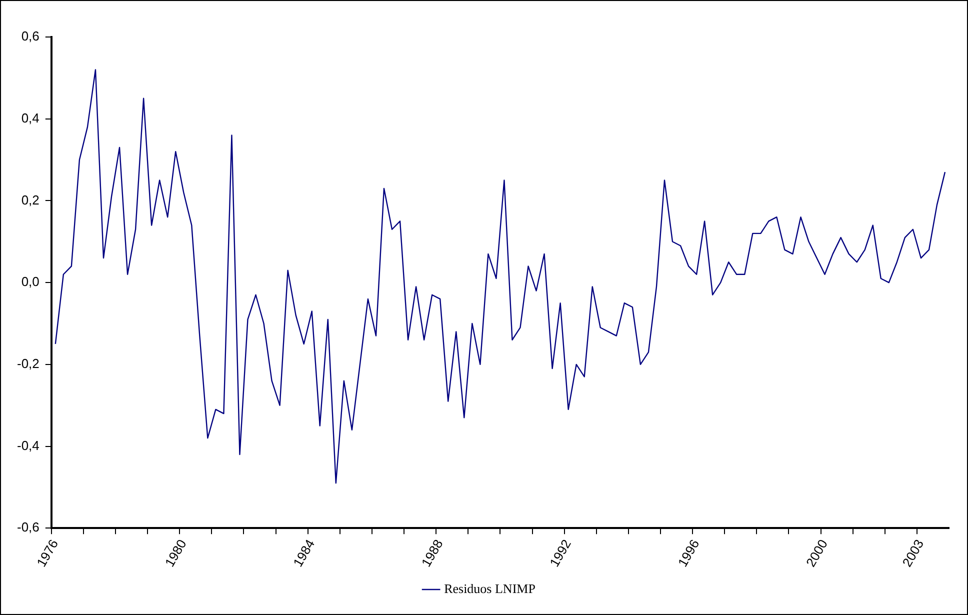 The height and width of the screenshot is (615, 968). What do you see at coordinates (28, 364) in the screenshot?
I see `y-tick-label: -0,2` at bounding box center [28, 364].